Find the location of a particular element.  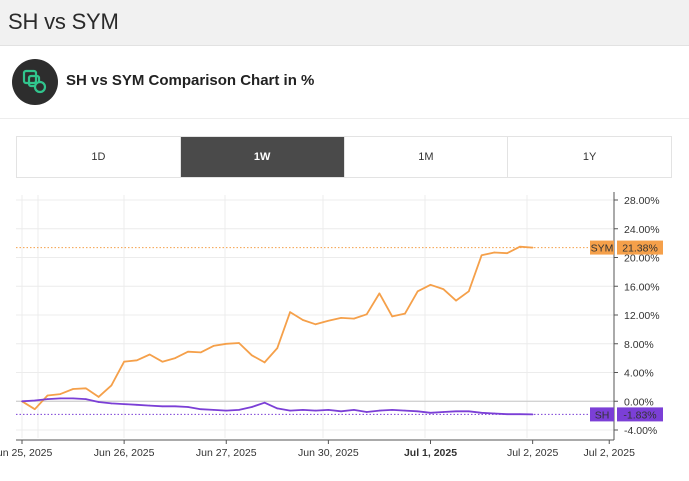

x-tick-label: Jun 27, 2025 is located at coordinates (226, 453).